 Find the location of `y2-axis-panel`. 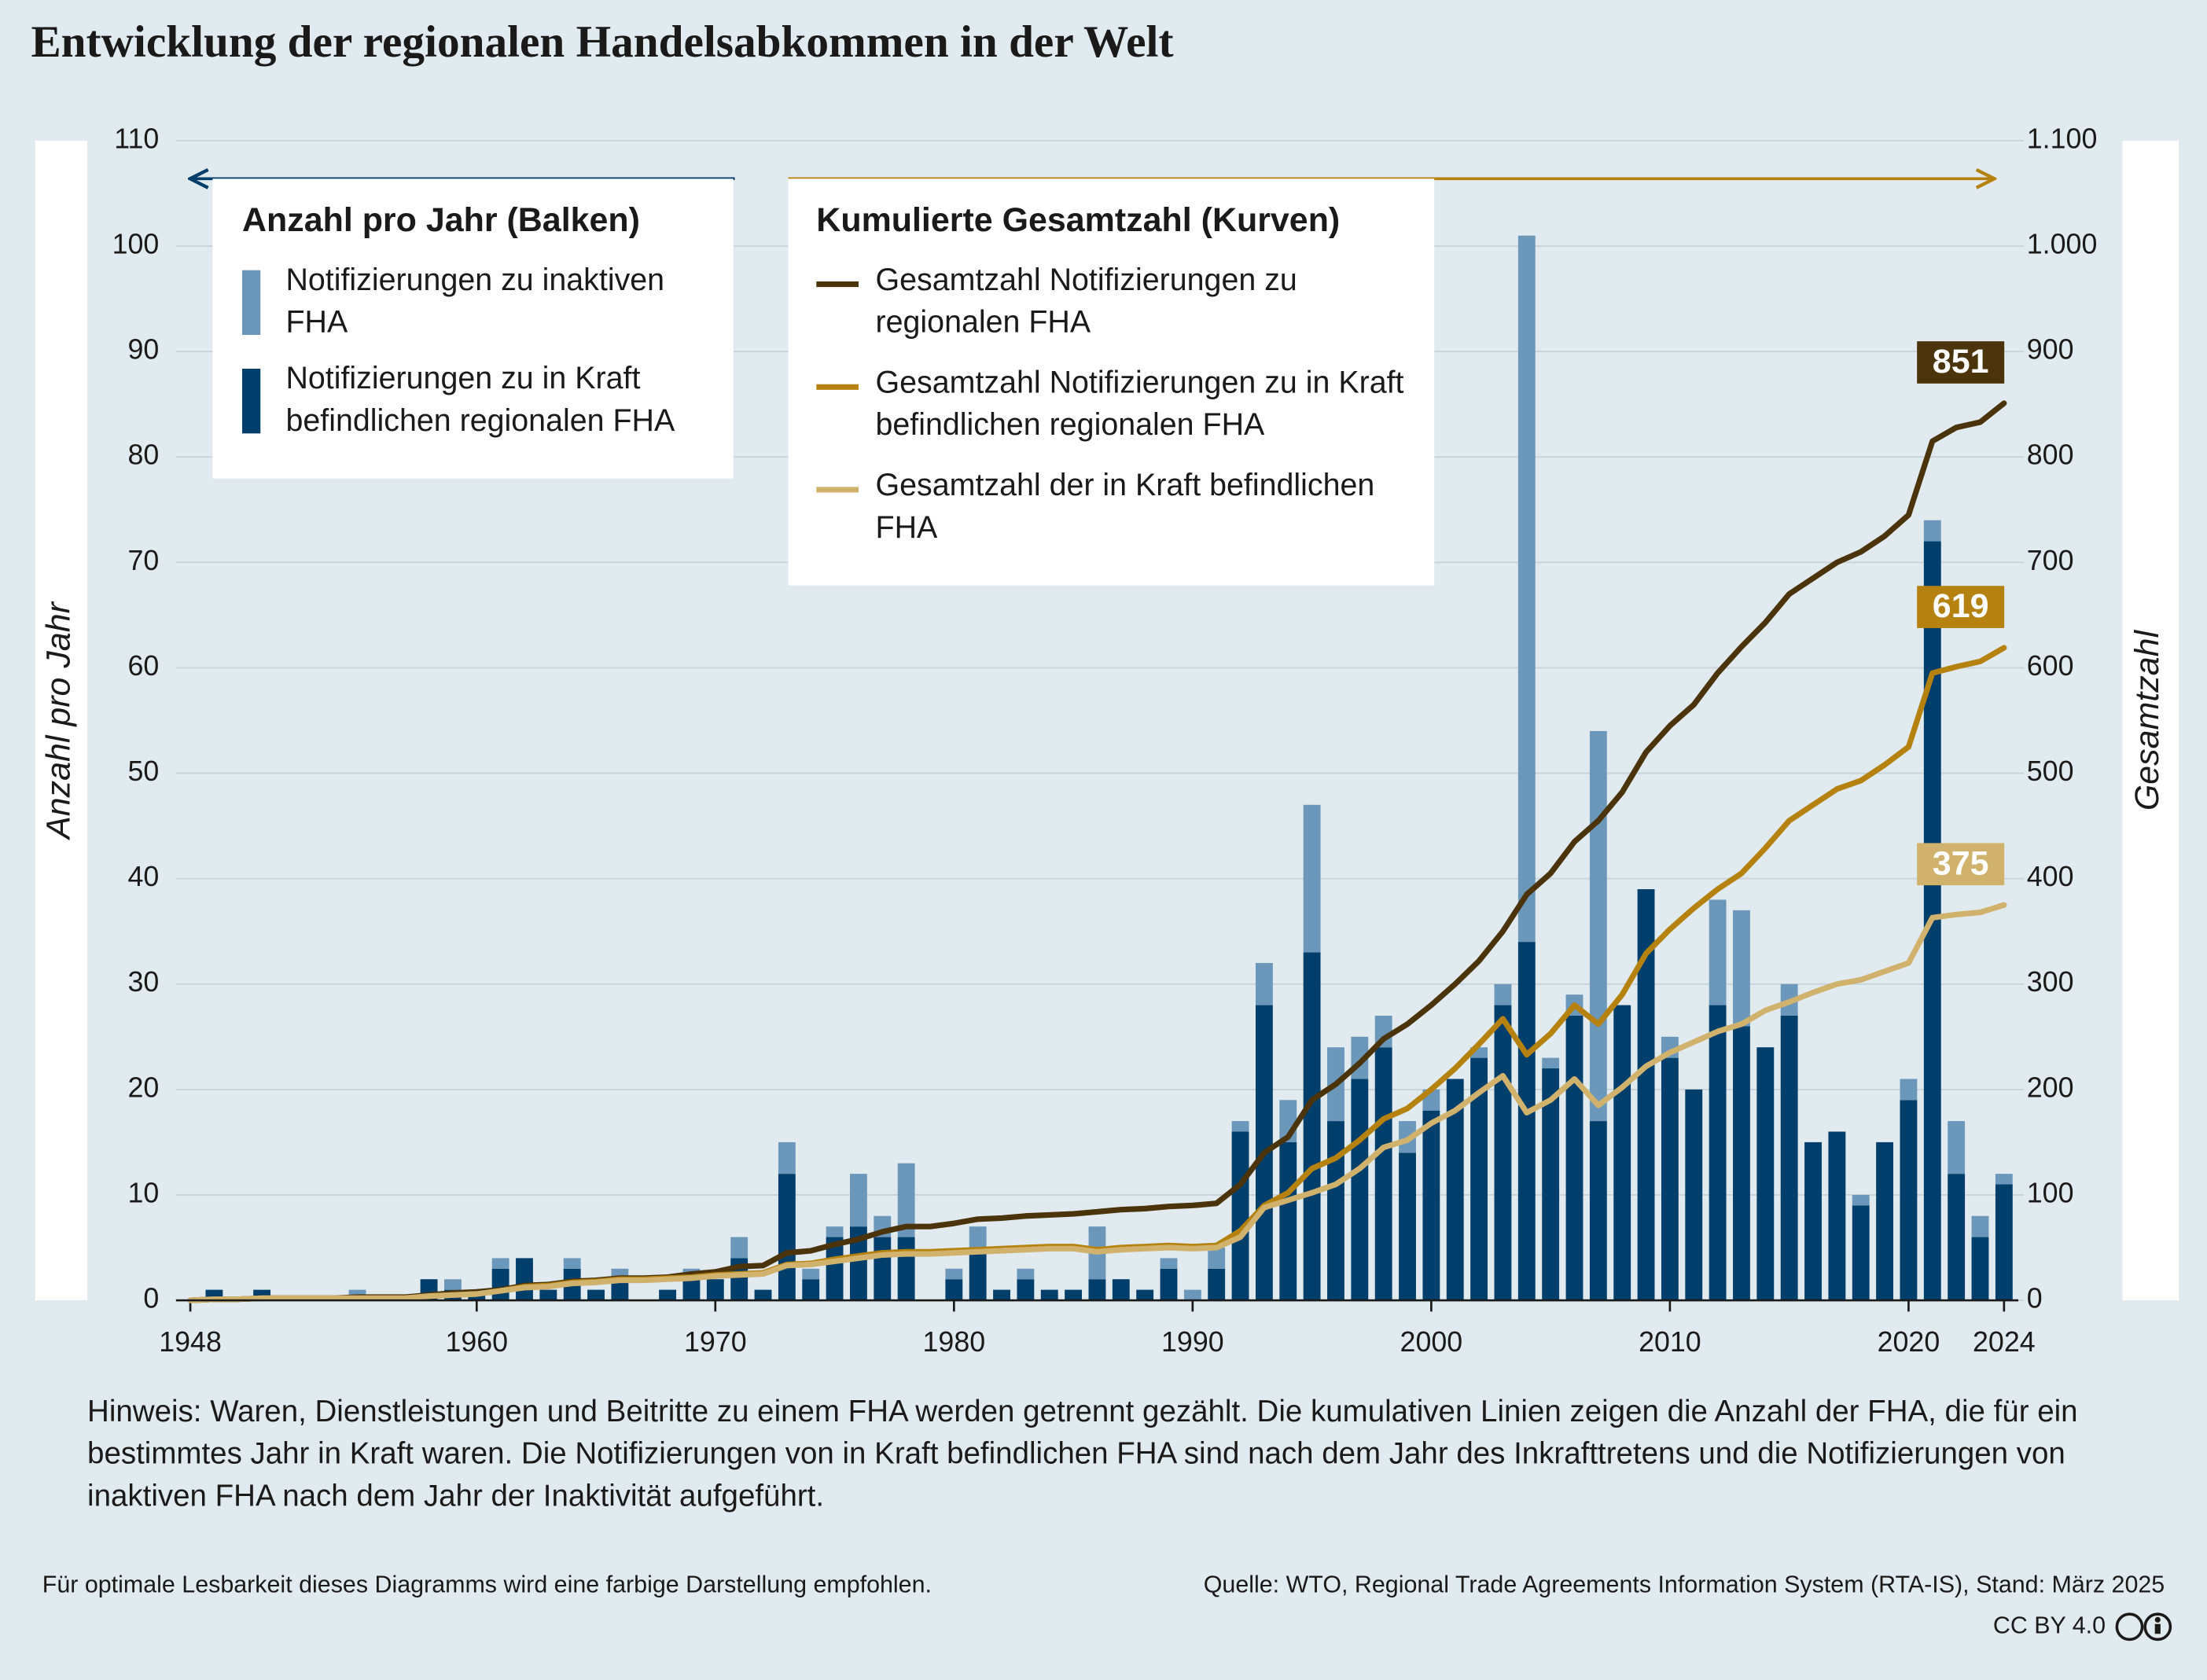

y2-axis-panel is located at coordinates (2150, 721).